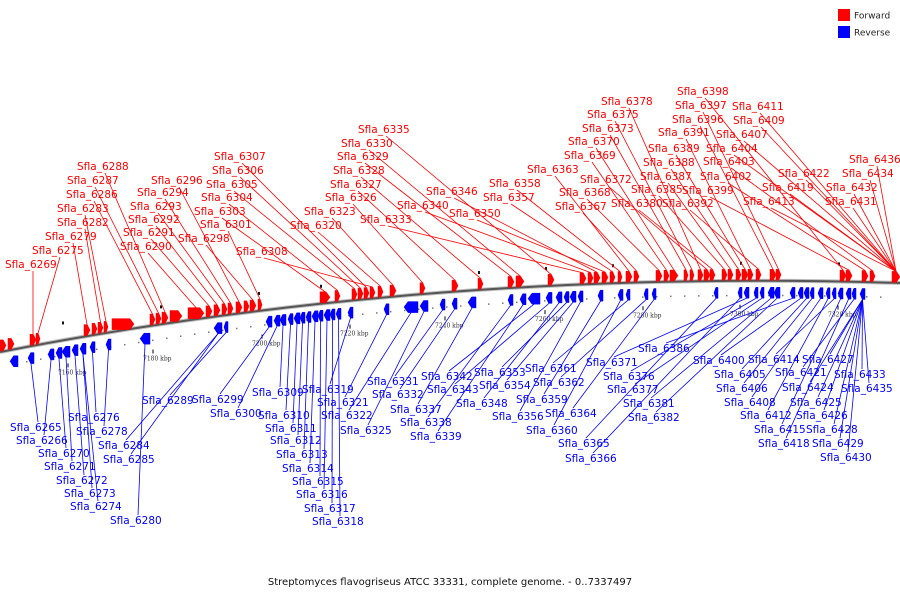 Image resolution: width=900 pixels, height=600 pixels. What do you see at coordinates (177, 181) in the screenshot?
I see `forward-gene-label: Sfla_6296` at bounding box center [177, 181].